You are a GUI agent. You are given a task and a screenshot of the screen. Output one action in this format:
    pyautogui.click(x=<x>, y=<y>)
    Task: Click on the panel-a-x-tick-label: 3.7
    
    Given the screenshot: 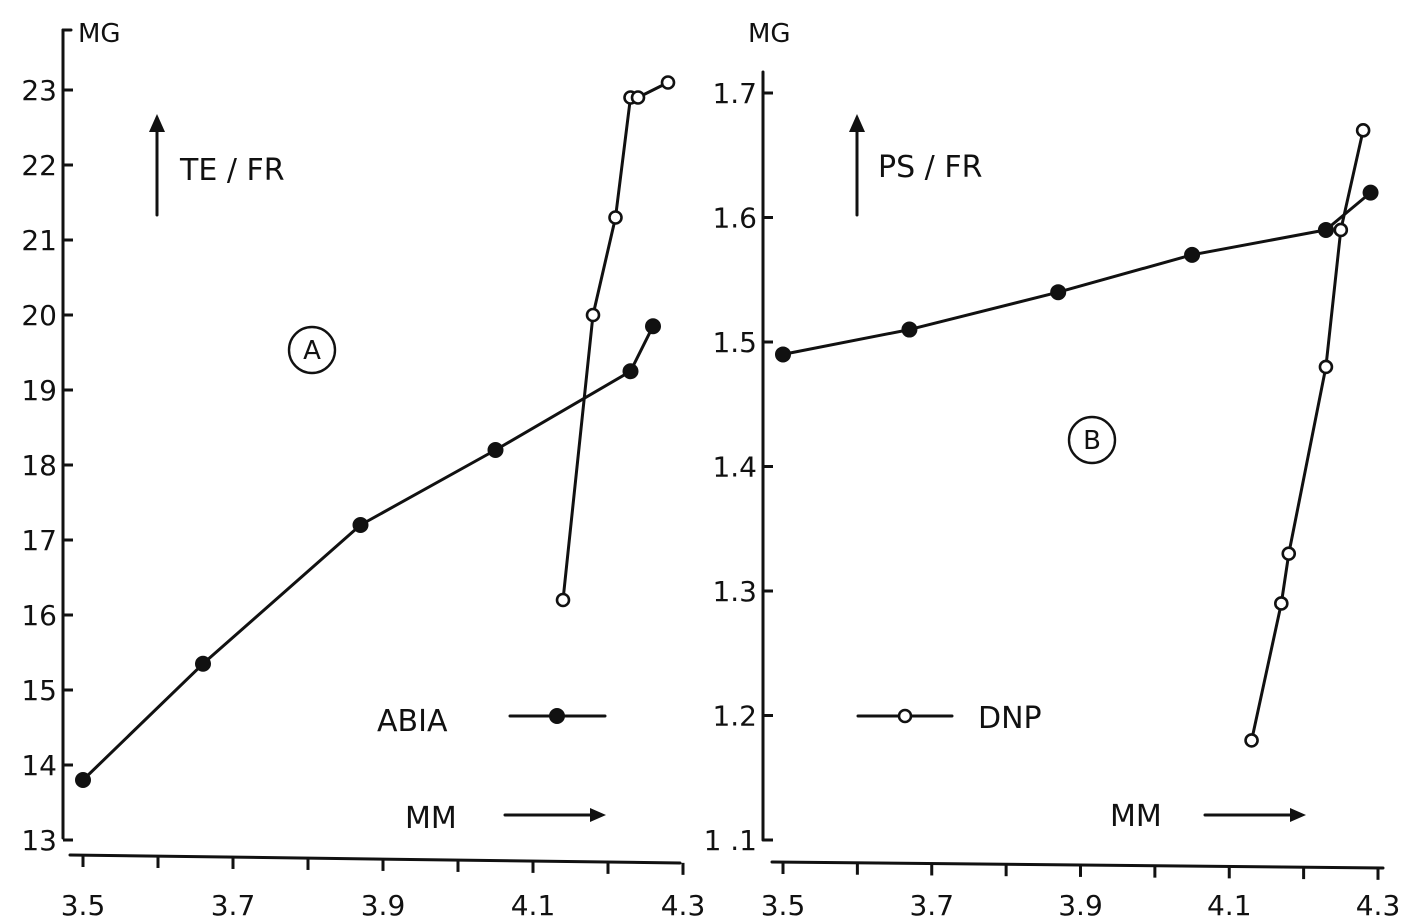 What is the action you would take?
    pyautogui.click(x=233, y=904)
    